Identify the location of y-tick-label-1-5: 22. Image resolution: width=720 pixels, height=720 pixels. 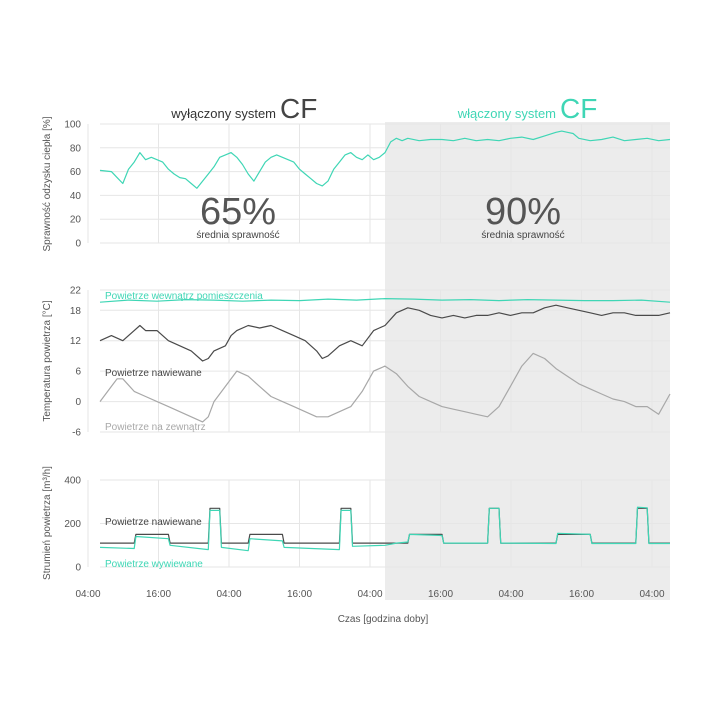
(76, 291).